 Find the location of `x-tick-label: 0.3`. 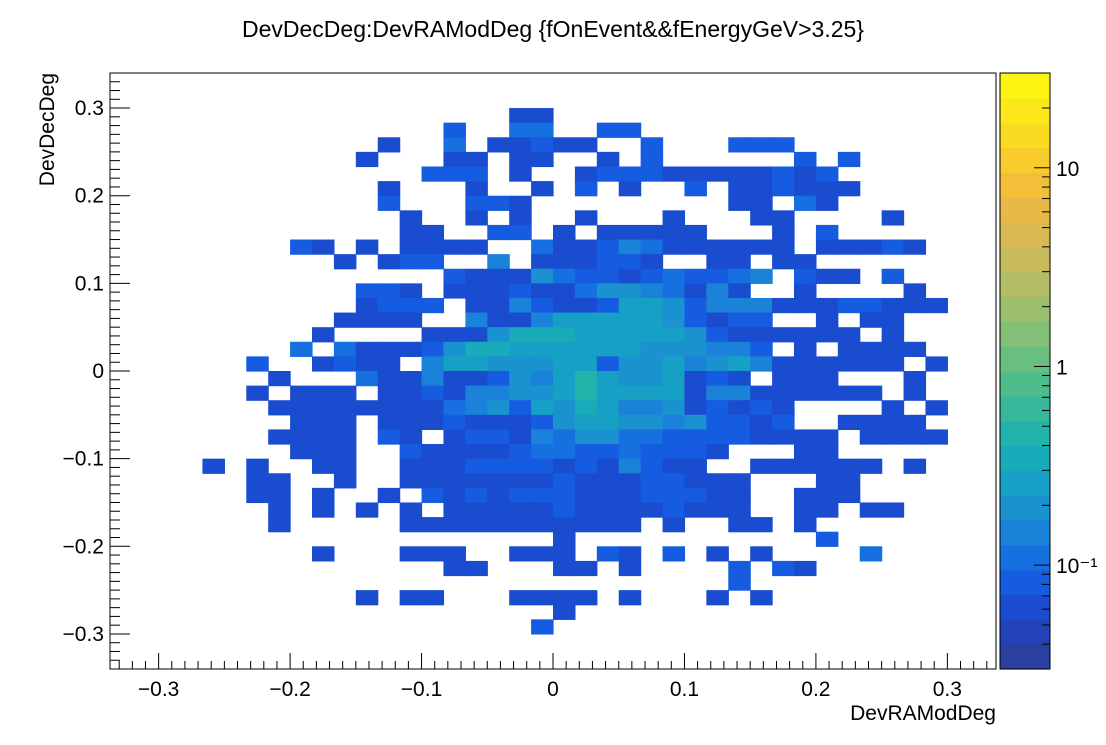

x-tick-label: 0.3 is located at coordinates (947, 689).